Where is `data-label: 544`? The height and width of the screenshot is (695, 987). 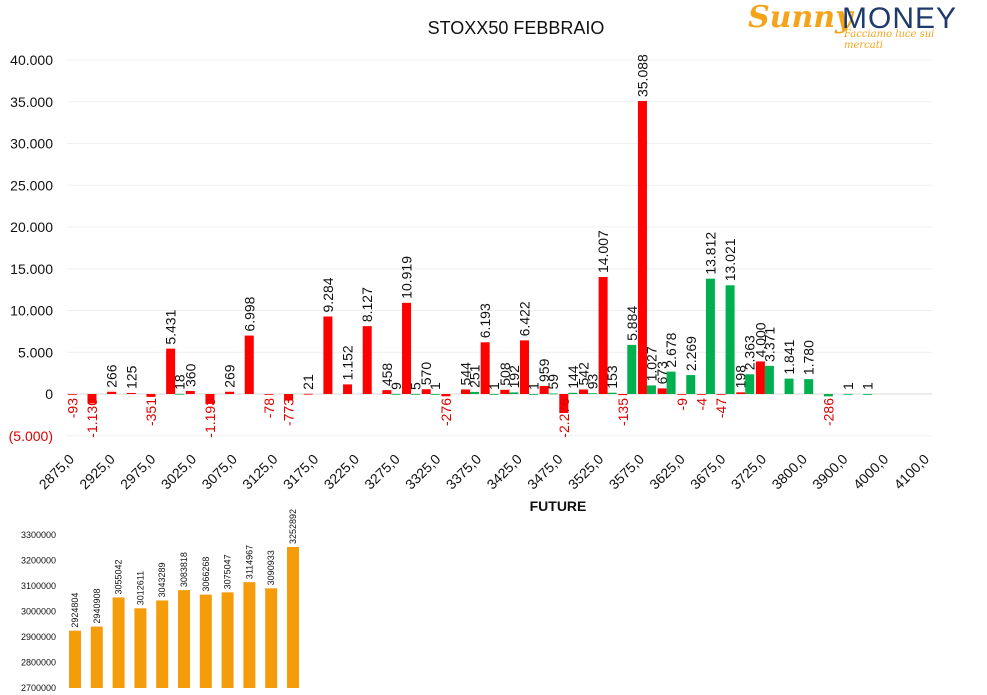 data-label: 544 is located at coordinates (466, 374).